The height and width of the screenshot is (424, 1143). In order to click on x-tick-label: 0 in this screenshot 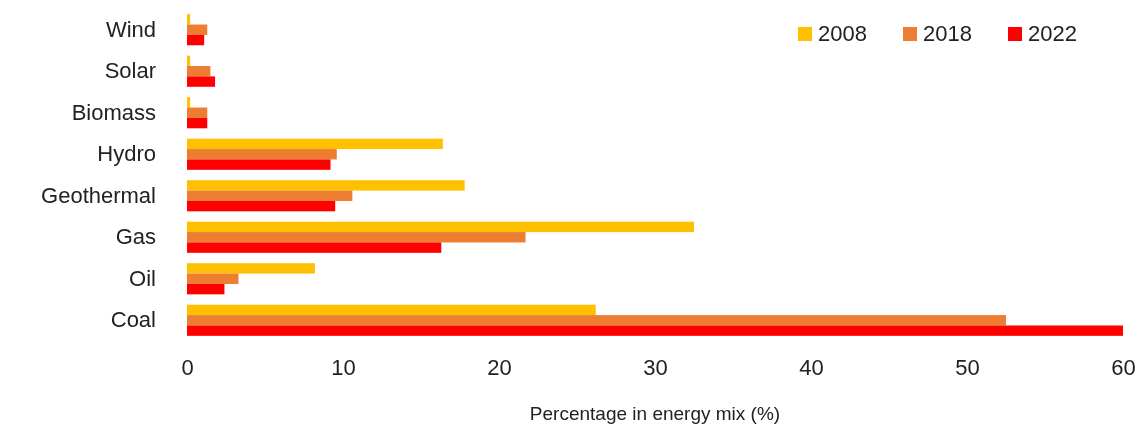, I will do `click(187, 367)`.